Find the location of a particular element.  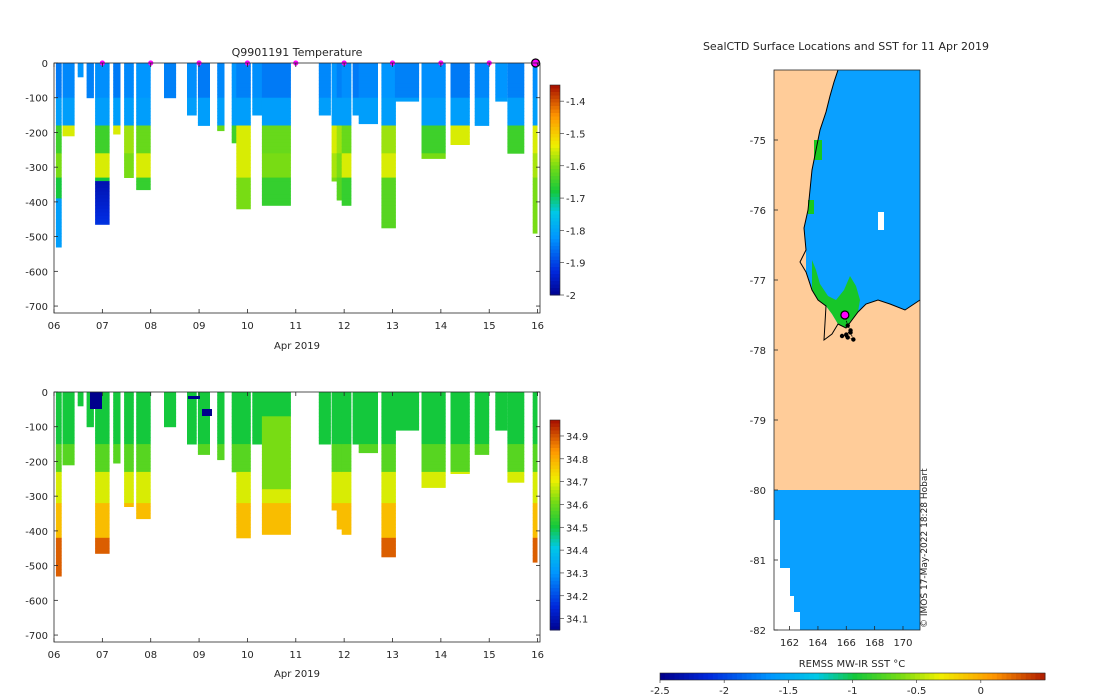

x-tick-label: 08 is located at coordinates (150, 655).